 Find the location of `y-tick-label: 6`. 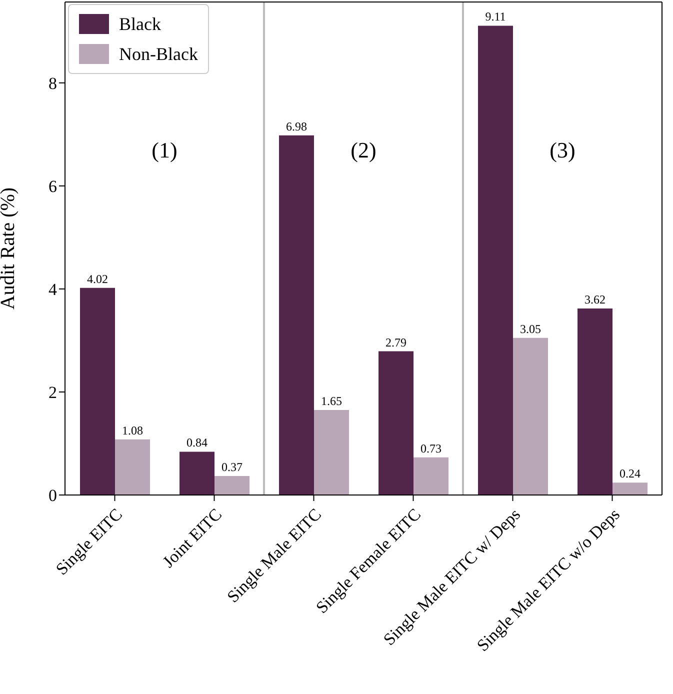

y-tick-label: 6 is located at coordinates (52, 186).